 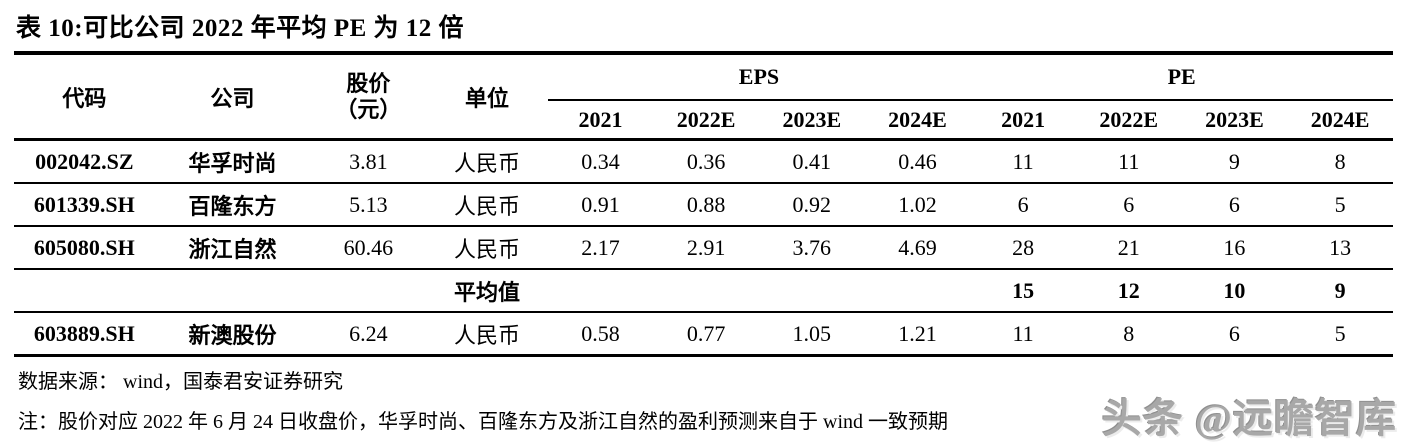 What do you see at coordinates (917, 333) in the screenshot?
I see `eps-2024e: 1.21` at bounding box center [917, 333].